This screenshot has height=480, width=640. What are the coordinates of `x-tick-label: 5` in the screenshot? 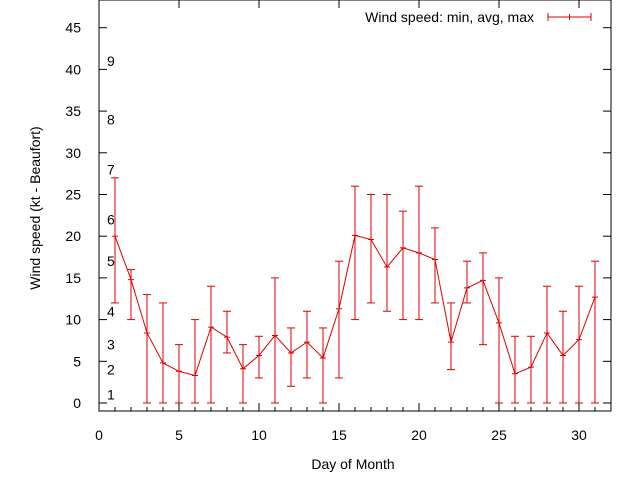 It's located at (179, 435).